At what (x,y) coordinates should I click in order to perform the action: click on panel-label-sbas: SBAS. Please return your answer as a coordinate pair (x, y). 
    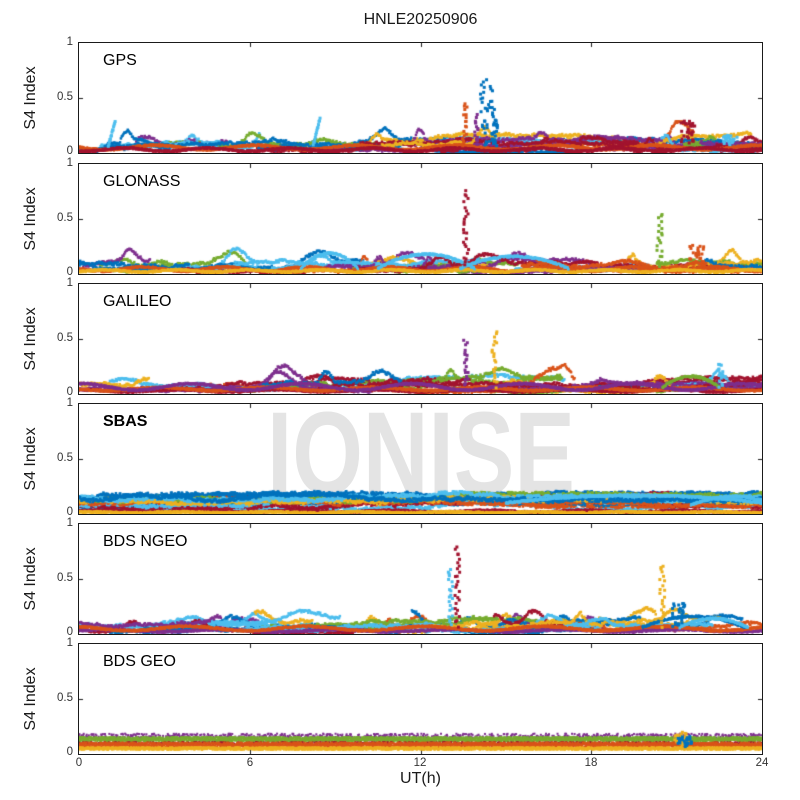
    Looking at the image, I should click on (125, 421).